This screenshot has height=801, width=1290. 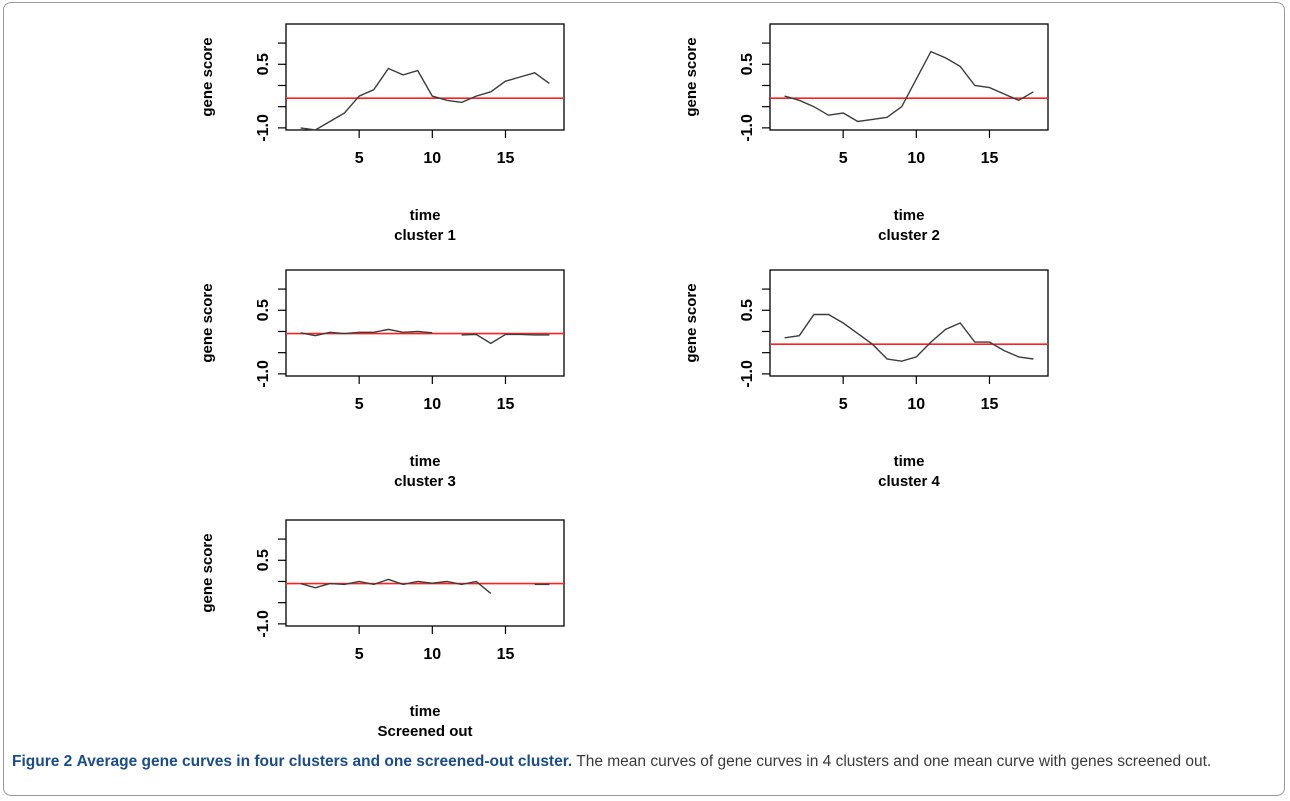 I want to click on panel-title: cluster 1, so click(x=425, y=235).